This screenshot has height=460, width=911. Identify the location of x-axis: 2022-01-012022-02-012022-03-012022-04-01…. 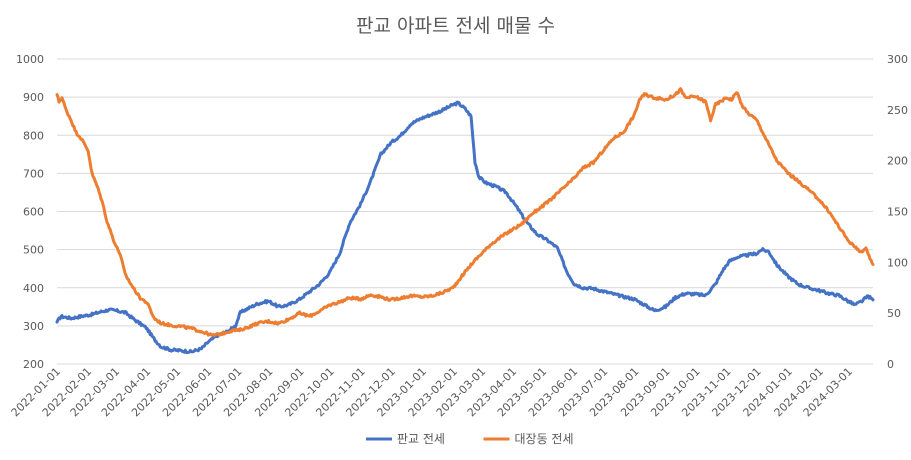
(432, 392).